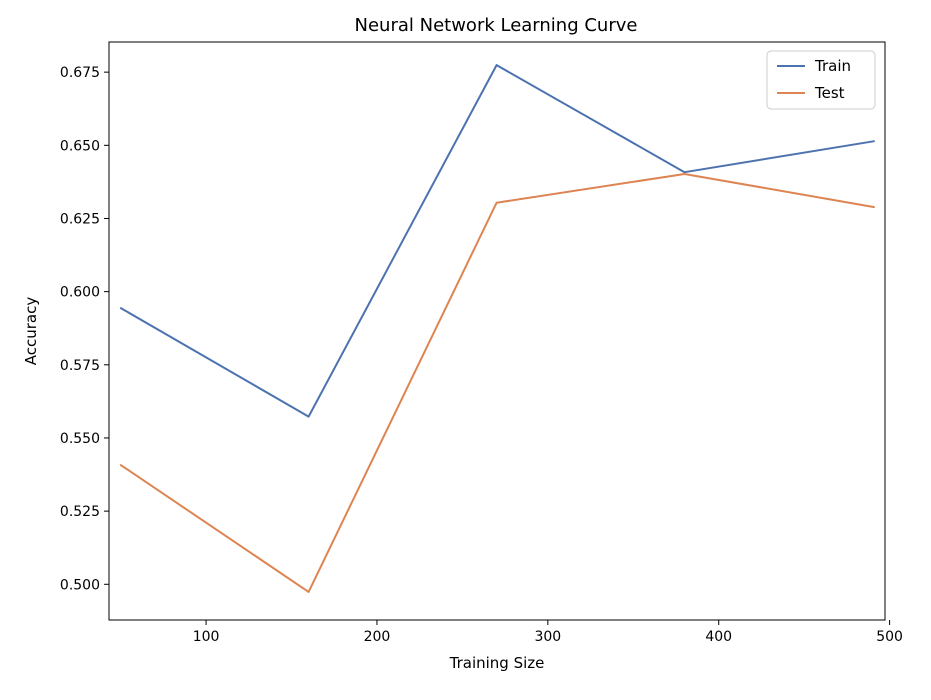 Image resolution: width=931 pixels, height=700 pixels. What do you see at coordinates (31, 331) in the screenshot?
I see `y-axis-label: Accuracy` at bounding box center [31, 331].